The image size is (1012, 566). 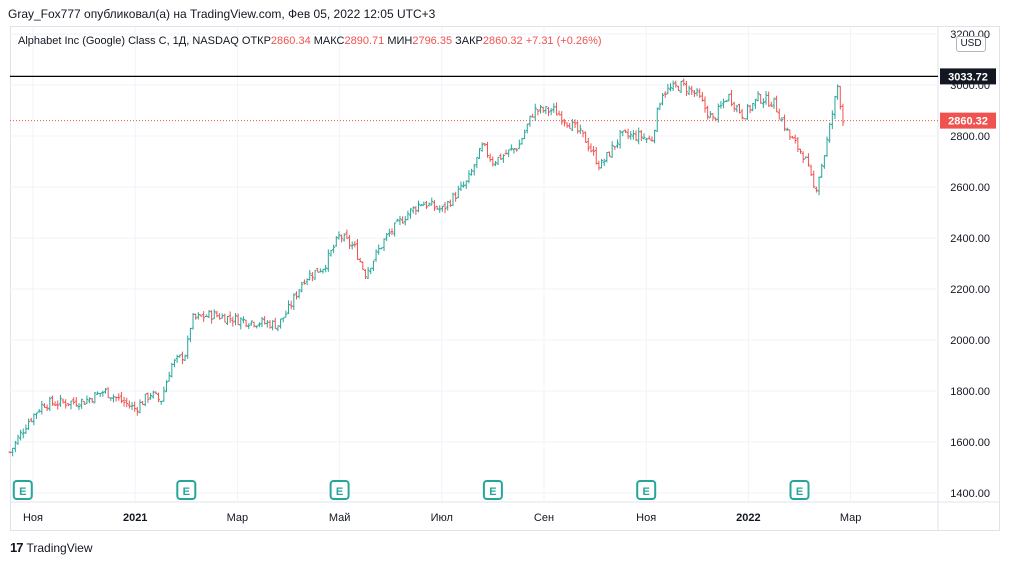 I want to click on low-label: МИН, so click(x=400, y=41).